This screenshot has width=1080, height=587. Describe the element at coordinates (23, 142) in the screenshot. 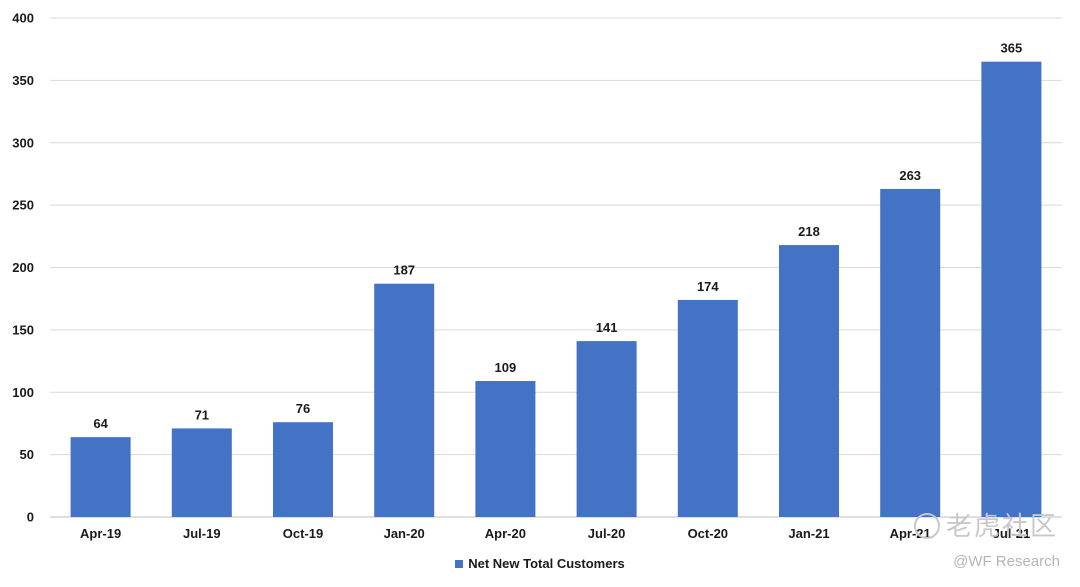

I see `y-tick-label: 300` at that location.